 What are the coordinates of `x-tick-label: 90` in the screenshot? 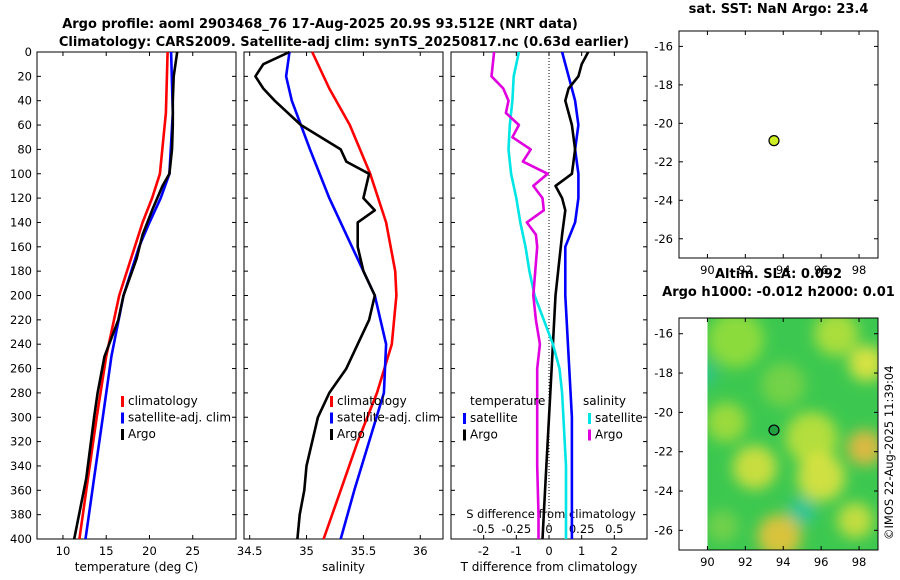 It's located at (707, 270).